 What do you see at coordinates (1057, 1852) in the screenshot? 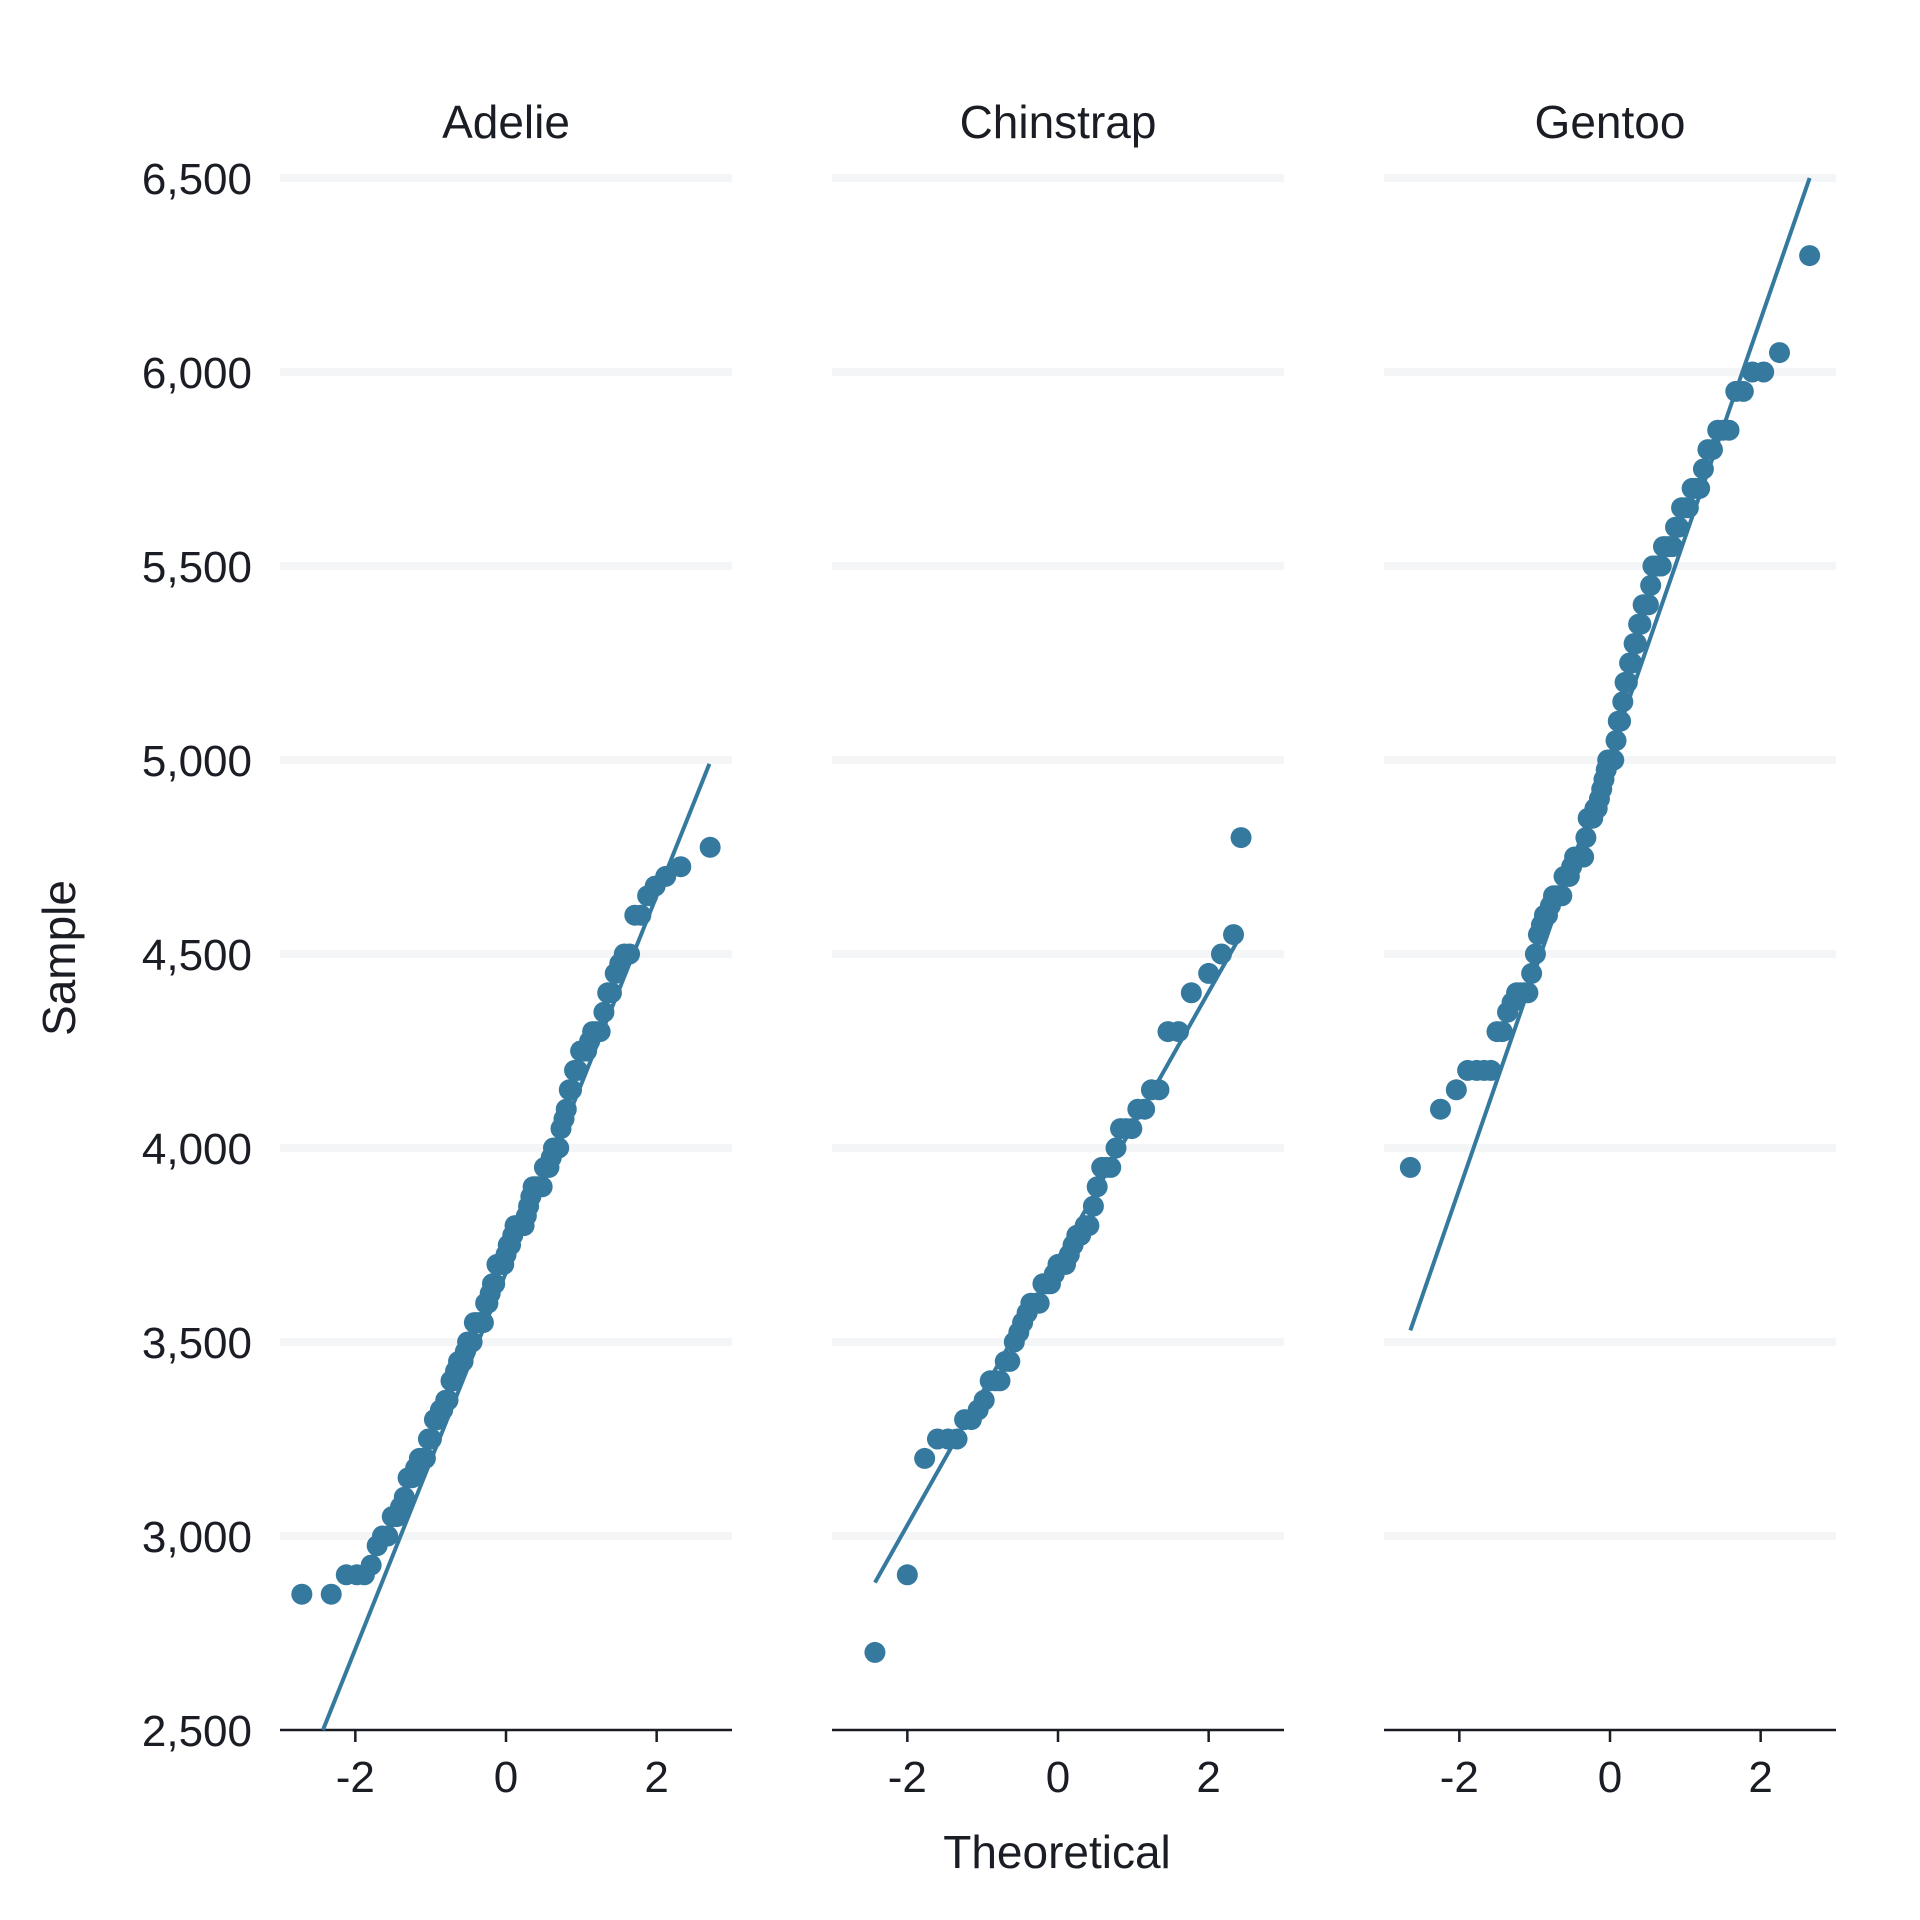
I see `x-axis-title: Theoretical` at bounding box center [1057, 1852].